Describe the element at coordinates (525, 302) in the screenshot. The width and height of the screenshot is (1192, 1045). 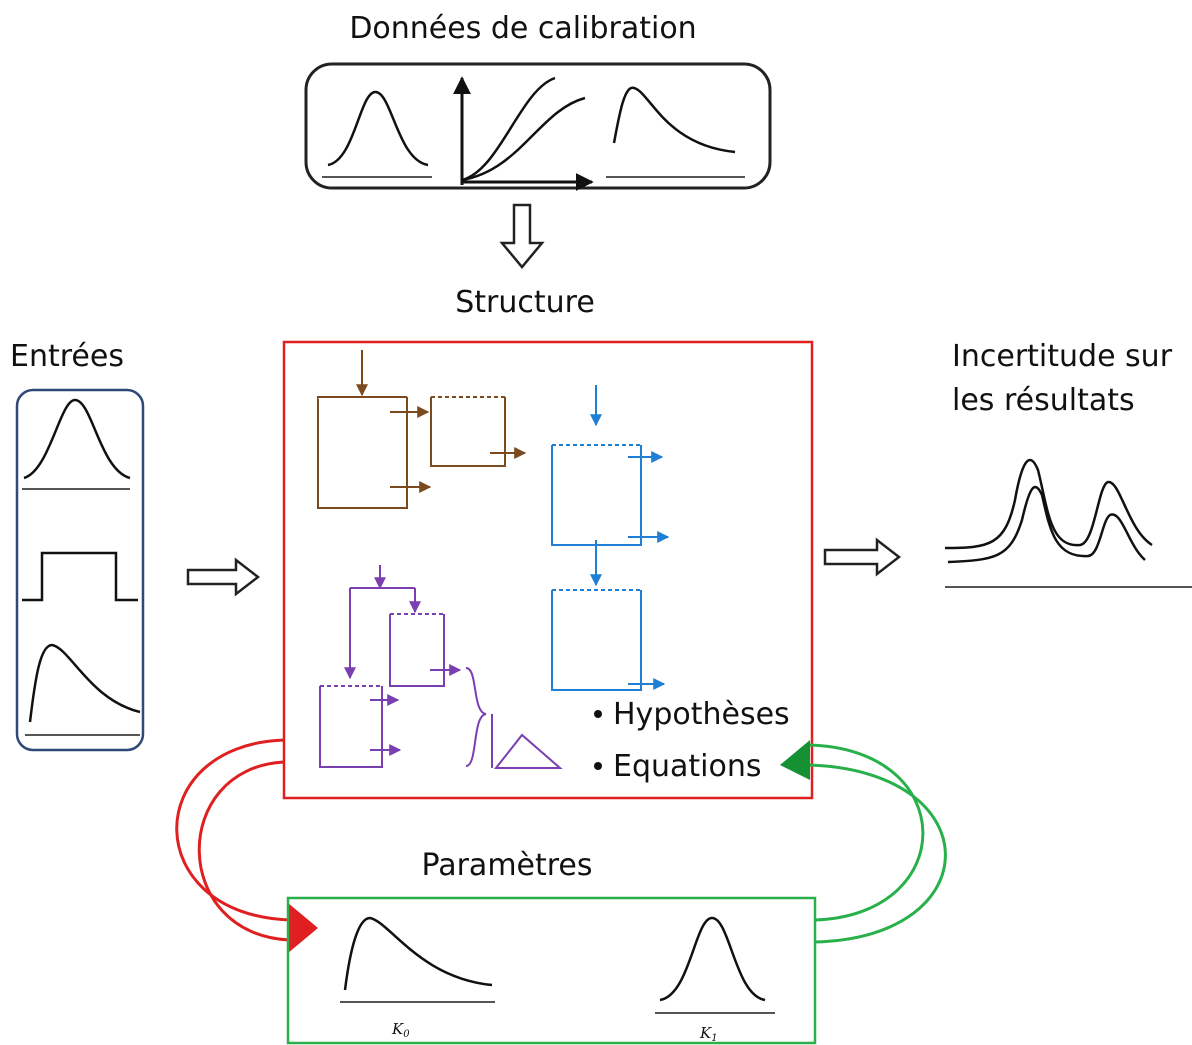
I see `structure-title: Structure` at that location.